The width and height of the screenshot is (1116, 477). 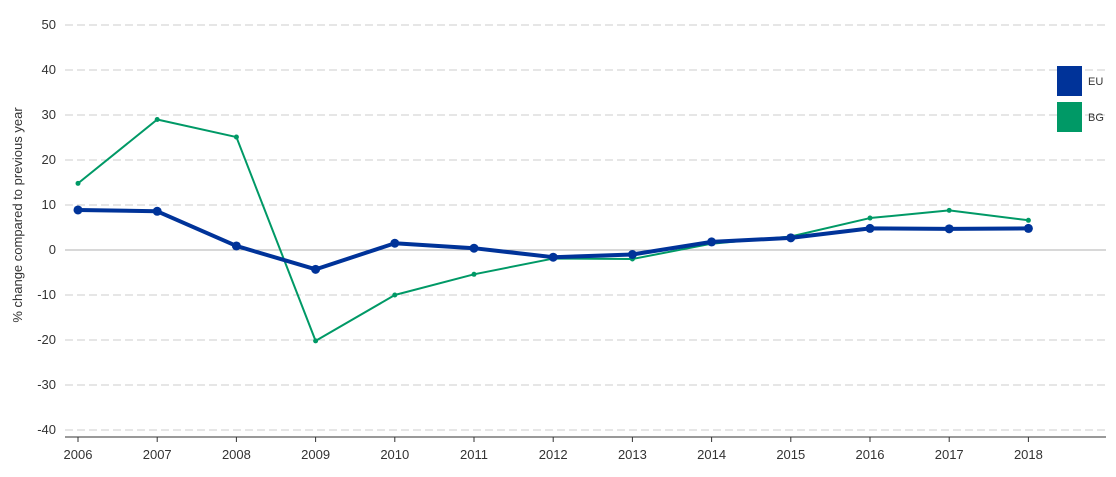 What do you see at coordinates (49, 159) in the screenshot?
I see `y-tick-label: 20` at bounding box center [49, 159].